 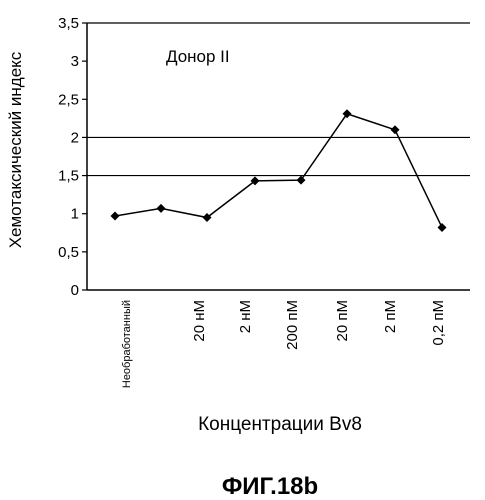 I want to click on x-category-label: 20 пМ, so click(x=342, y=320).